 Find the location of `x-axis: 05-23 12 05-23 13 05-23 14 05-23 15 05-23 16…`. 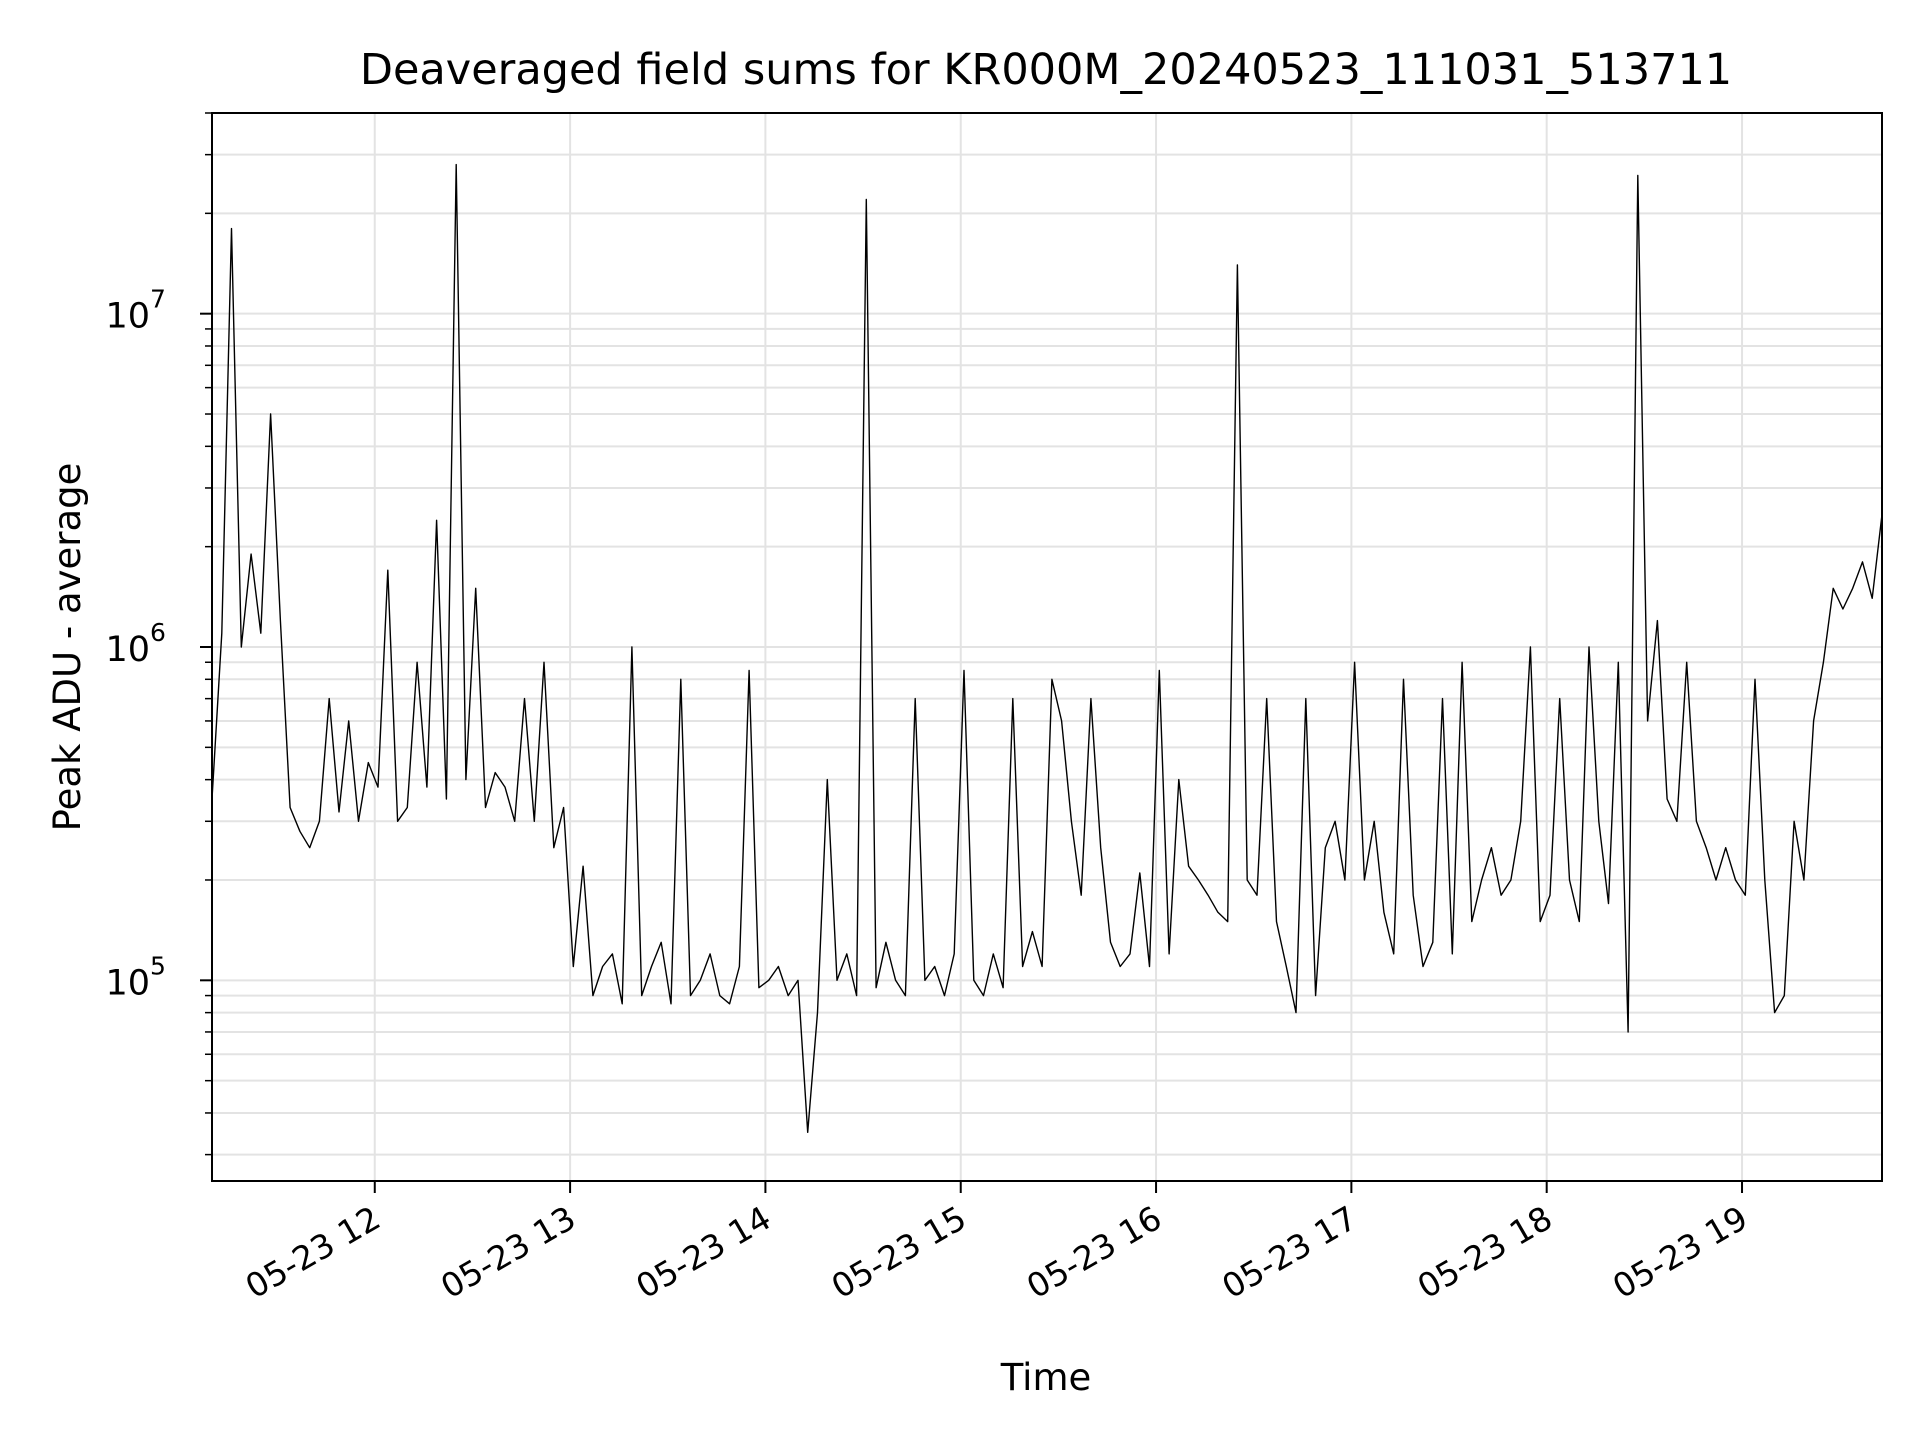

x-axis: 05-23 12 05-23 13 05-23 14 05-23 15 05-23 16… is located at coordinates (996, 1243).